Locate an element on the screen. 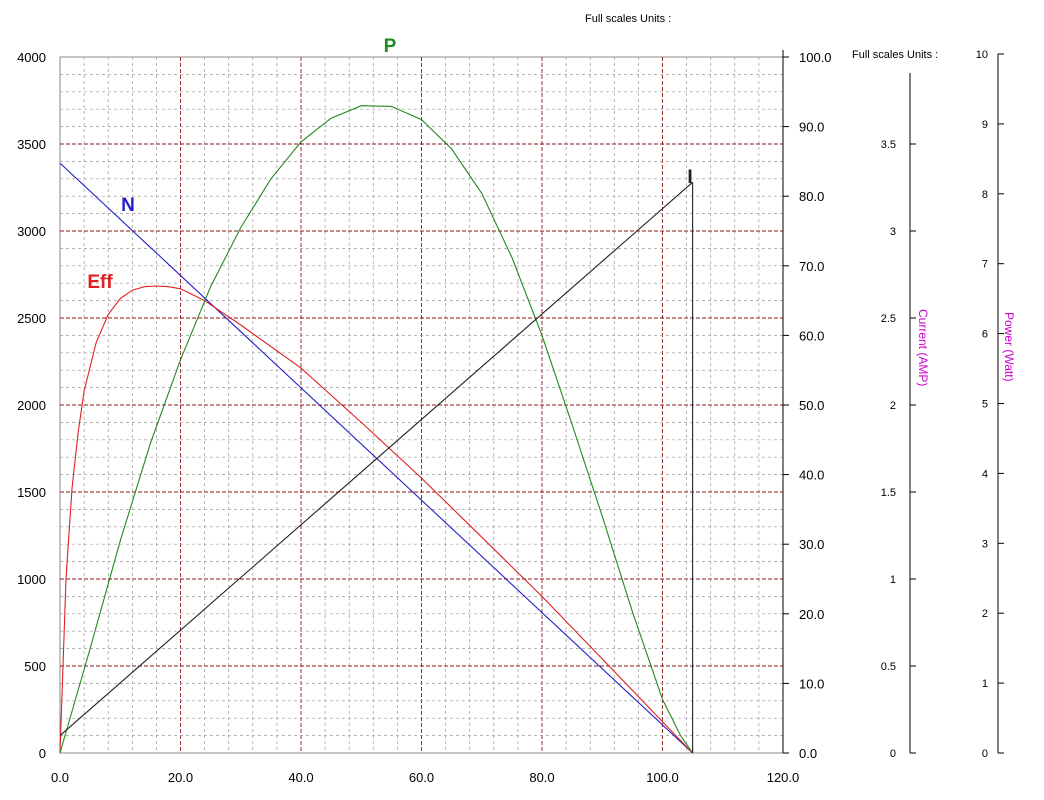 This screenshot has width=1044, height=800. left-tick-label: 3000 is located at coordinates (31, 231).